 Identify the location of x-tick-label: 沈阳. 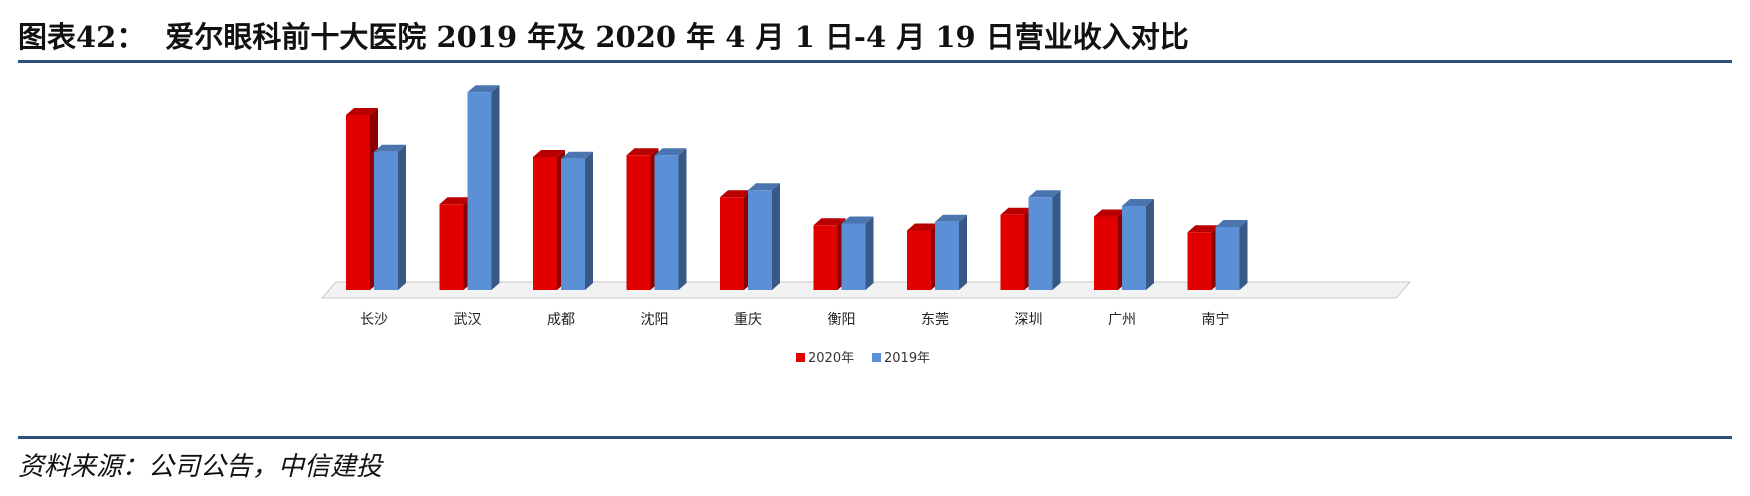
(655, 320).